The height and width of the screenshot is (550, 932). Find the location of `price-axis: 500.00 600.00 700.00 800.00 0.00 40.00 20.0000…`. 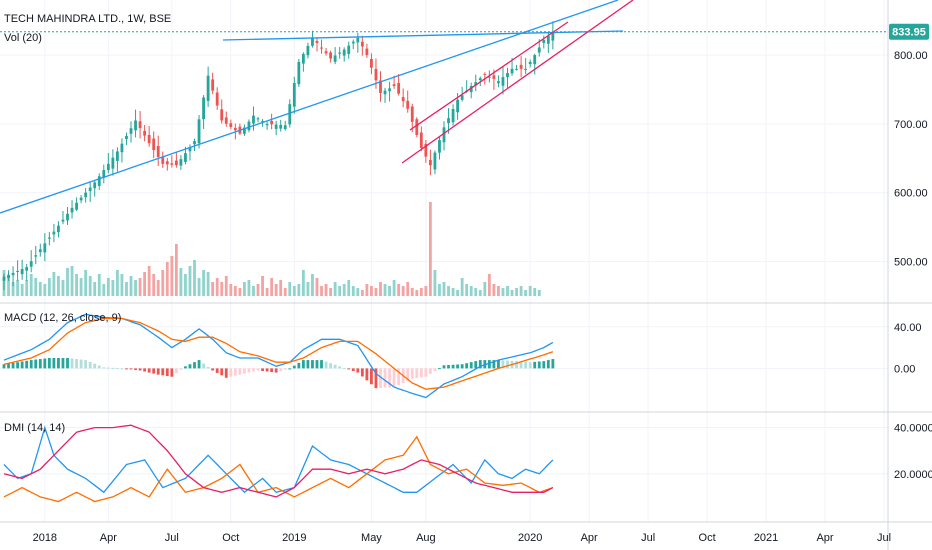

price-axis: 500.00 600.00 700.00 800.00 0.00 40.00 20.0000… is located at coordinates (913, 265).